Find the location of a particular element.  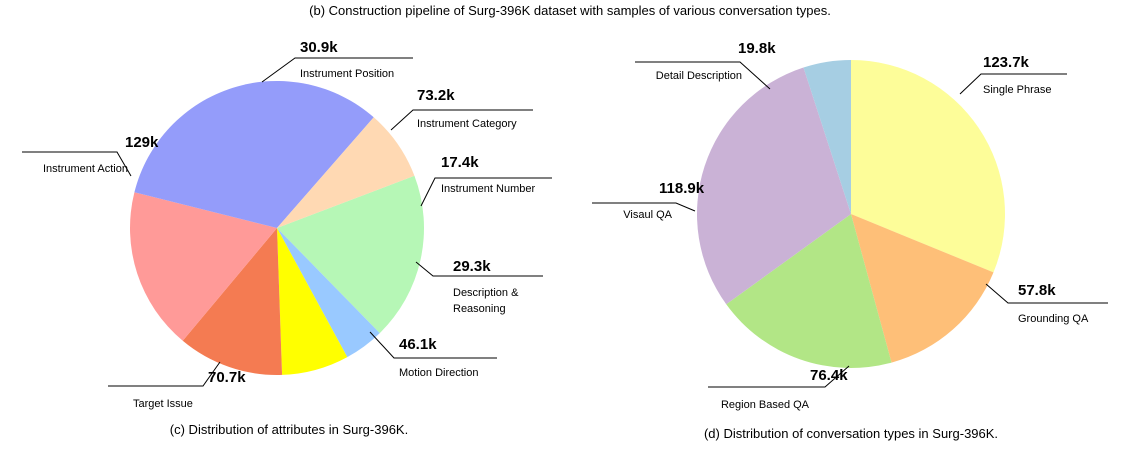

slice-label-instrument-action: Instrument Action is located at coordinates (85, 169).